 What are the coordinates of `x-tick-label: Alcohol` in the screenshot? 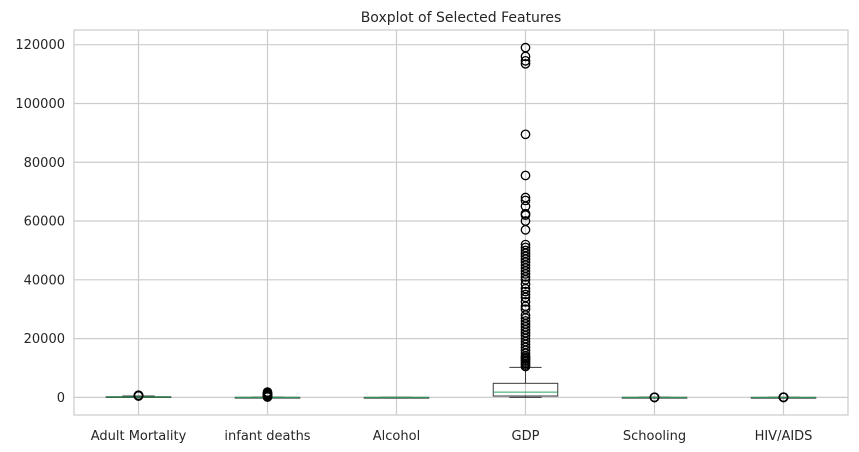 It's located at (396, 436).